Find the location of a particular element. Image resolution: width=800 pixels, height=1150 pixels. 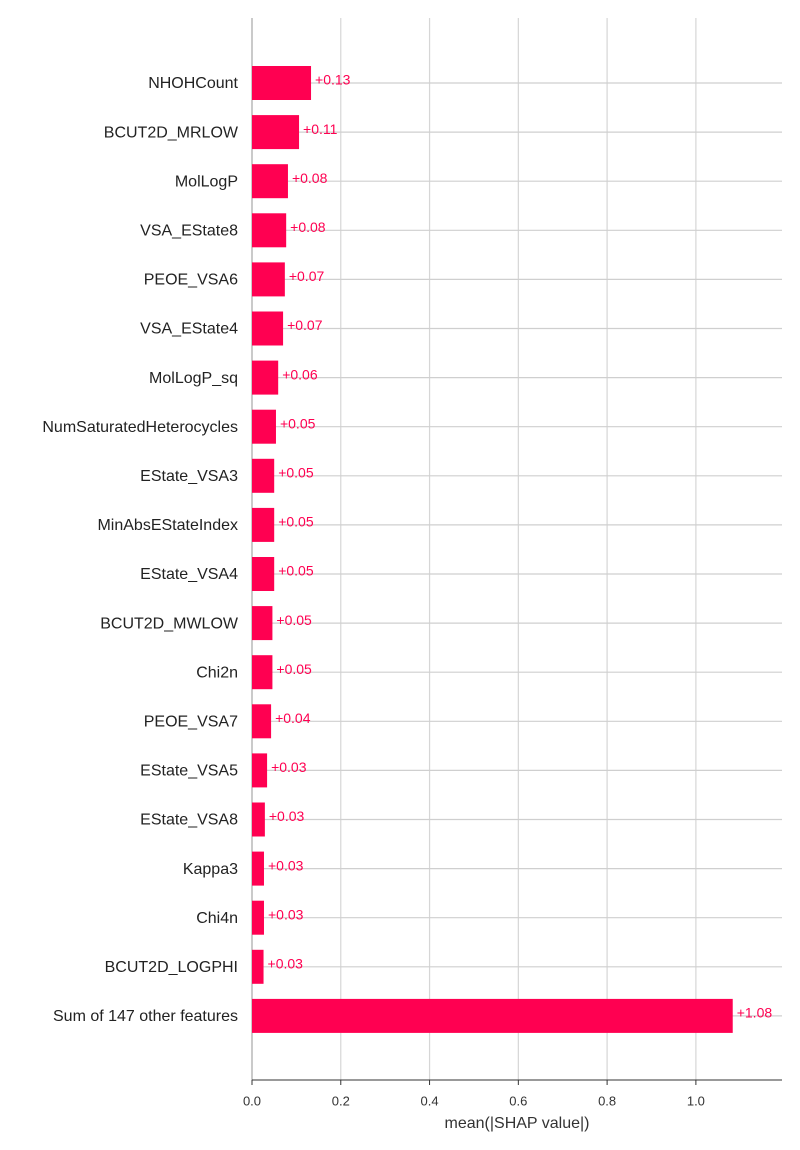

y-tick-label: NHOHCount is located at coordinates (193, 83).